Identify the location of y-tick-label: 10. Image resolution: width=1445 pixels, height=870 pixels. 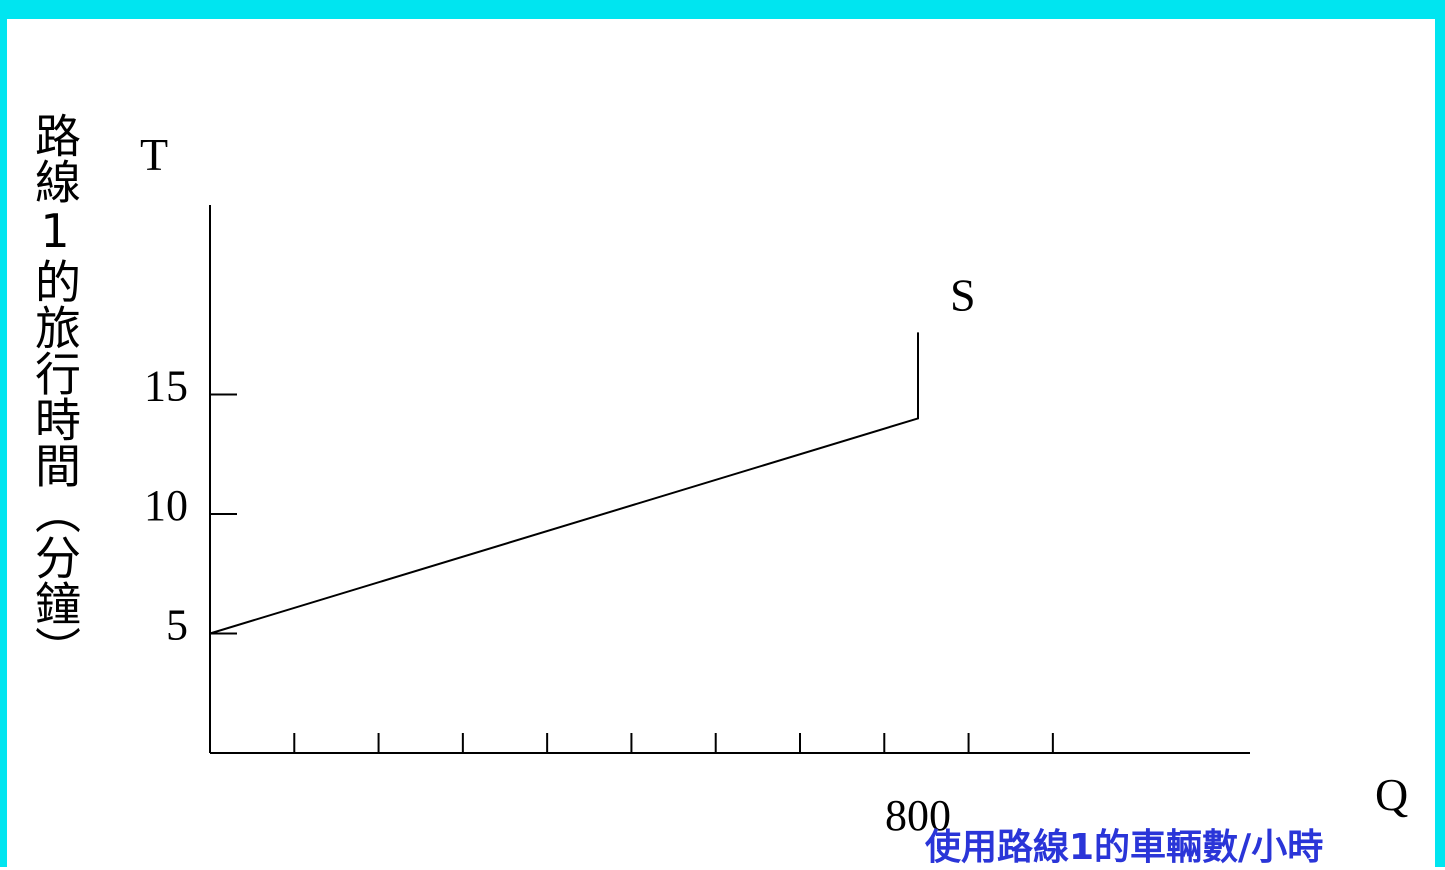
(166, 505).